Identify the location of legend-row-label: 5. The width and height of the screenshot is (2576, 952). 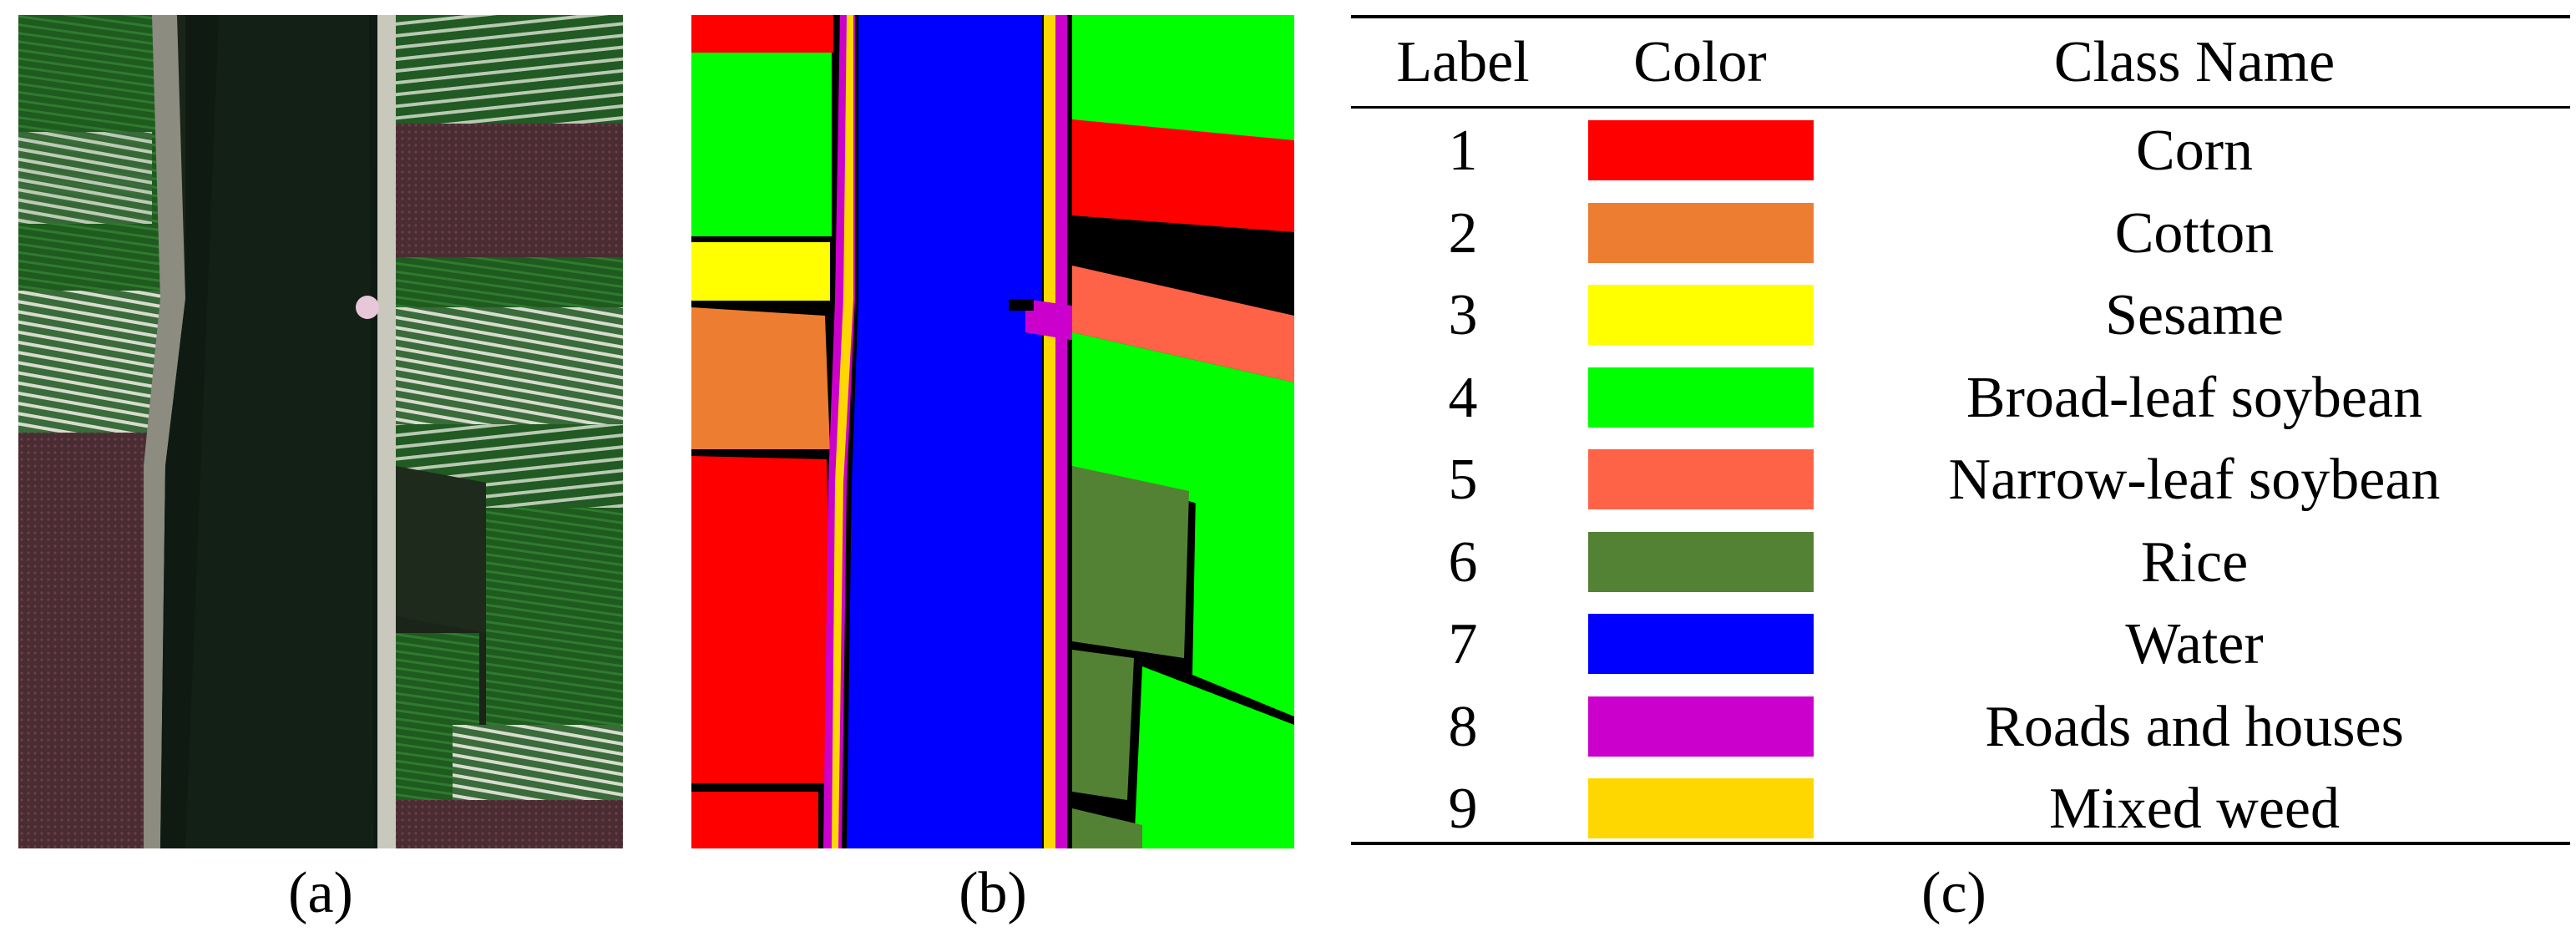
(1463, 480).